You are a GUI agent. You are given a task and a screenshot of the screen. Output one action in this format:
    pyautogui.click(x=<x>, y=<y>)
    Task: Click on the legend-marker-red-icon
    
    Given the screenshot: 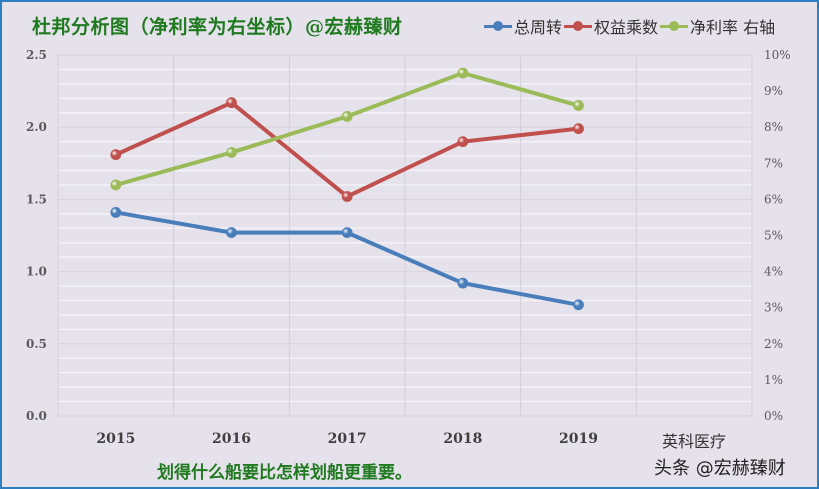 What is the action you would take?
    pyautogui.click(x=578, y=26)
    